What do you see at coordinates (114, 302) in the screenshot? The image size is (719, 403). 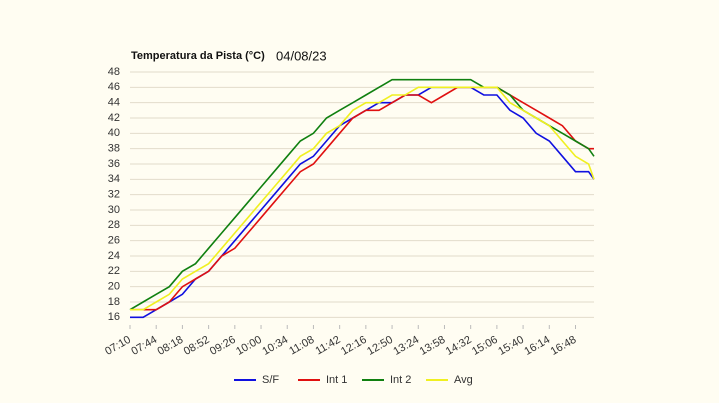 I see `y-tick-label: 18` at bounding box center [114, 302].